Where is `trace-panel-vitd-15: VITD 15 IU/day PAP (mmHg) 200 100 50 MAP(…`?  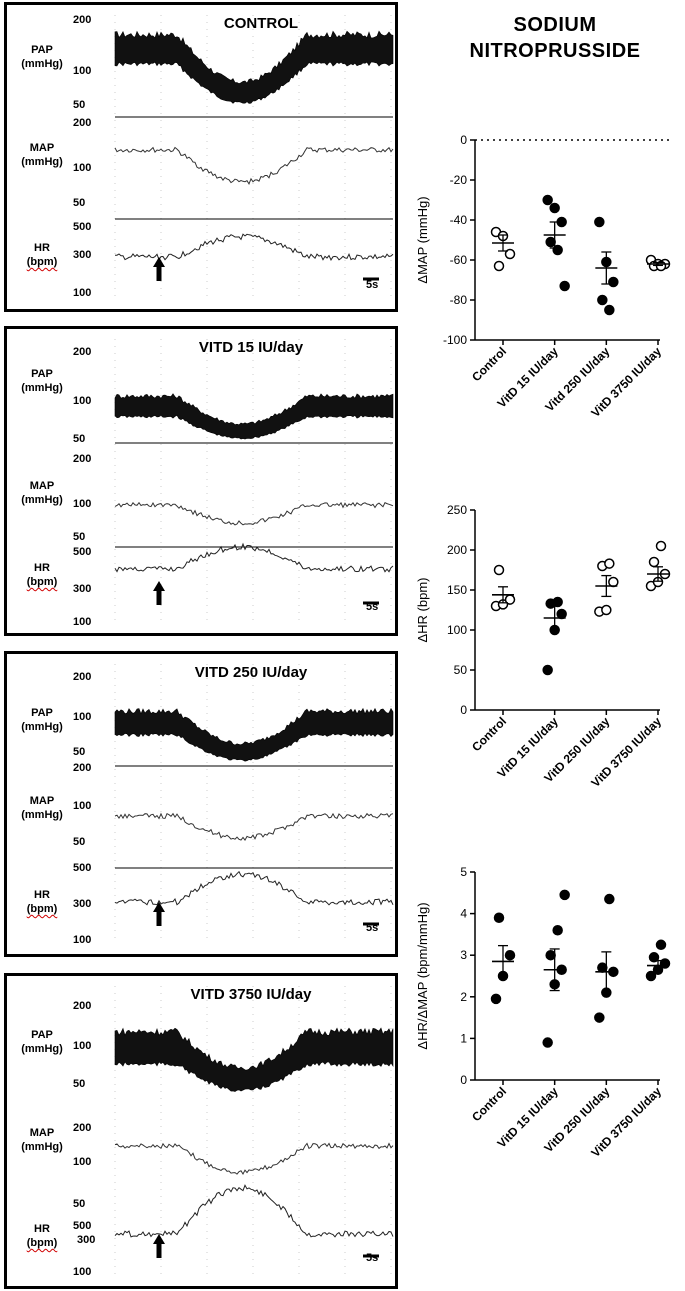 trace-panel-vitd-15: VITD 15 IU/day PAP (mmHg) 200 100 50 MAP(… is located at coordinates (201, 481).